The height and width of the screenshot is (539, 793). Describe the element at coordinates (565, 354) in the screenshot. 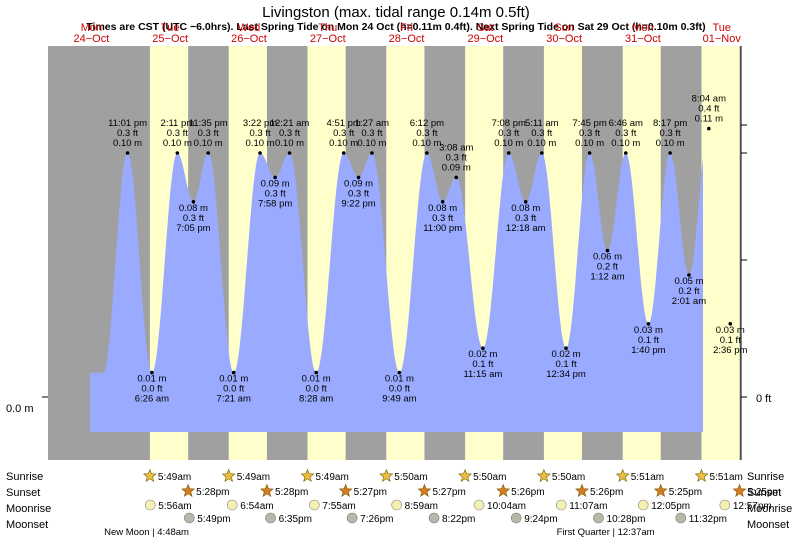

I see `tide-label: 0.02 m` at that location.